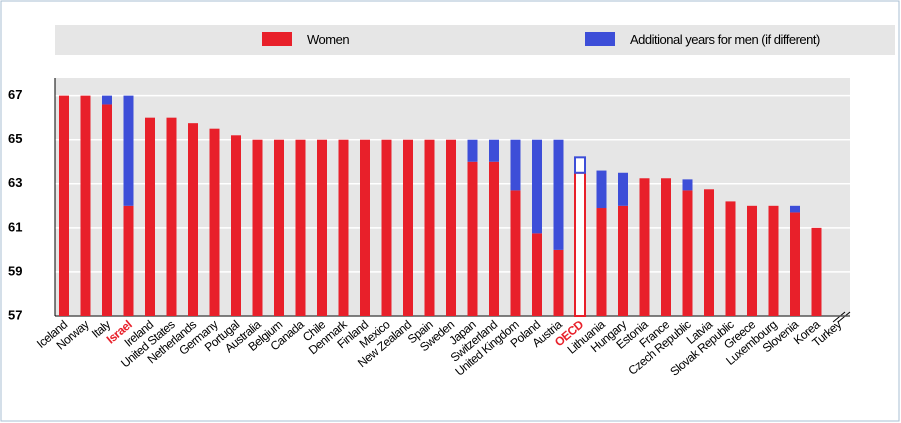 The image size is (901, 423). I want to click on legend-label: Women, so click(328, 39).